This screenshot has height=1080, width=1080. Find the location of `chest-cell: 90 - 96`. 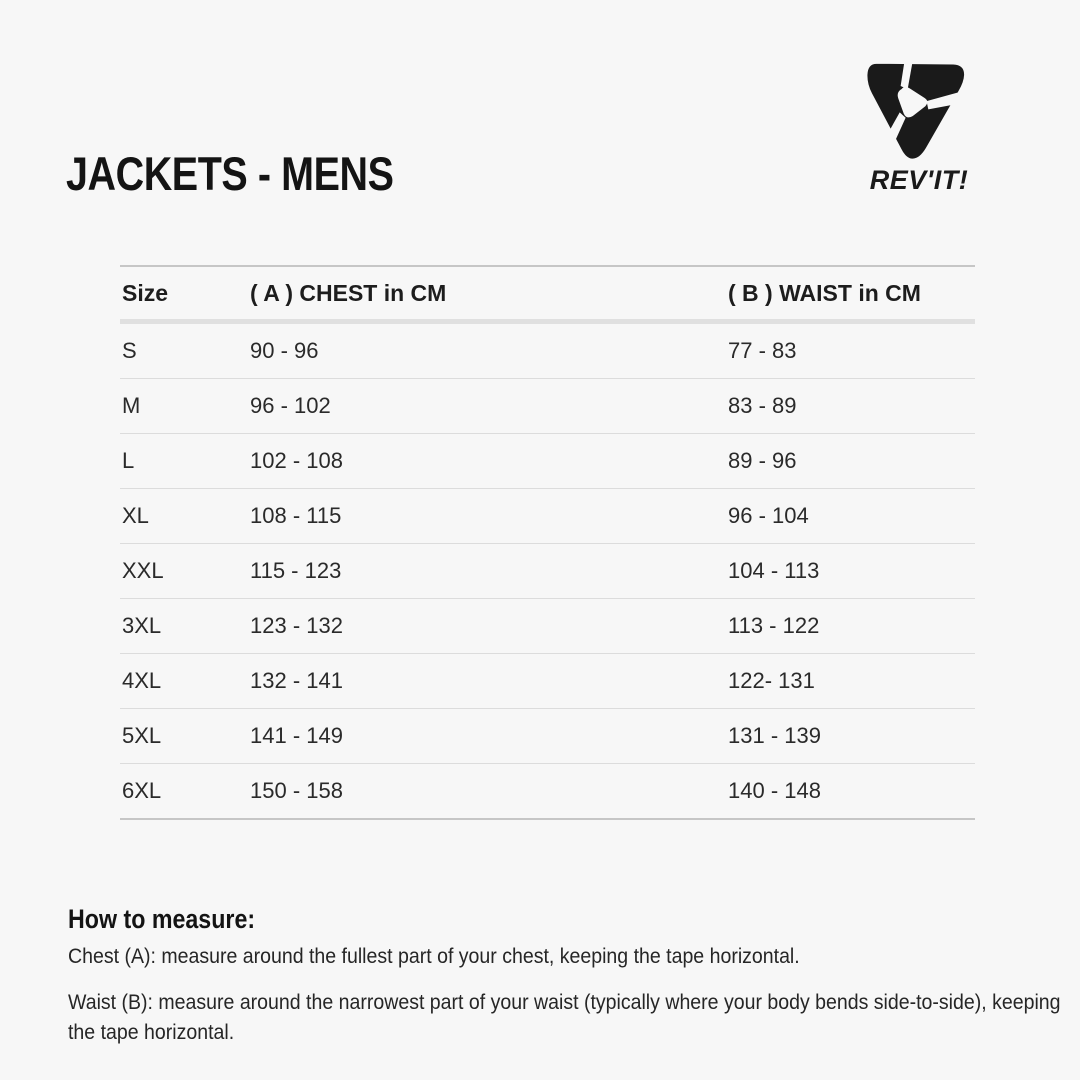

chest-cell: 90 - 96 is located at coordinates (284, 350).